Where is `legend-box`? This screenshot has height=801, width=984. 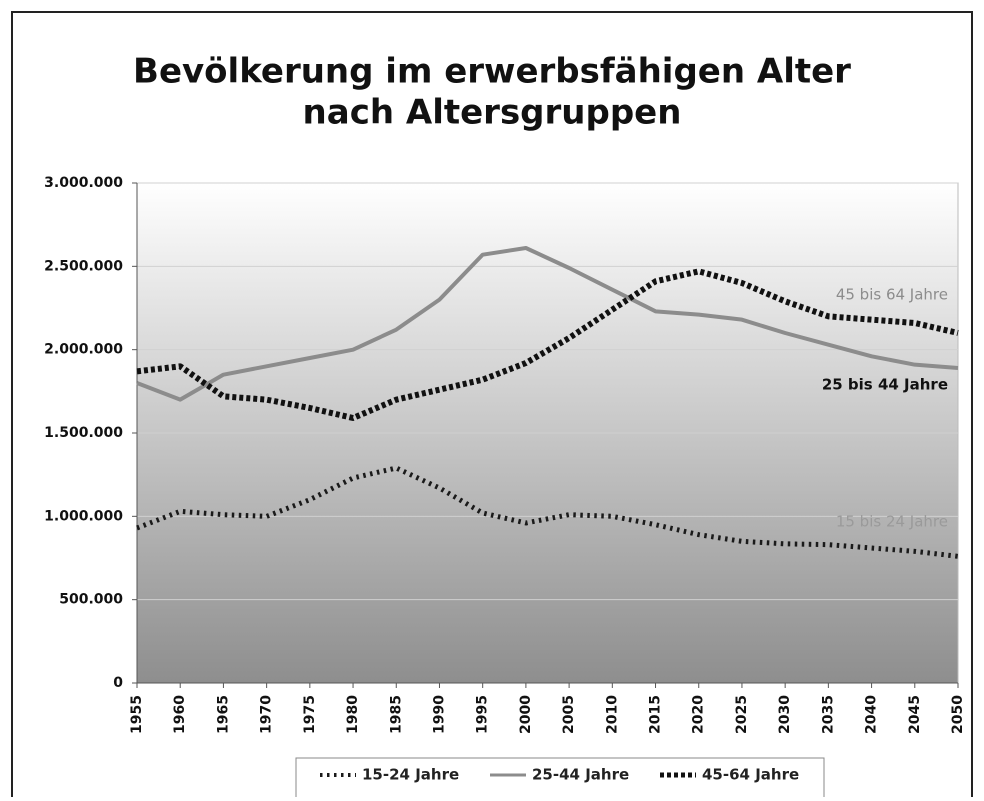 legend-box is located at coordinates (560, 778).